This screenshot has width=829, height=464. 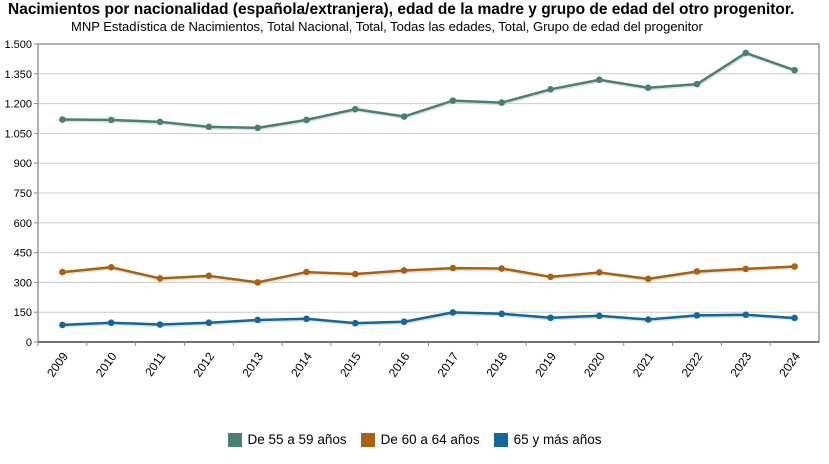 What do you see at coordinates (23, 283) in the screenshot?
I see `y-tick-label: 300` at bounding box center [23, 283].